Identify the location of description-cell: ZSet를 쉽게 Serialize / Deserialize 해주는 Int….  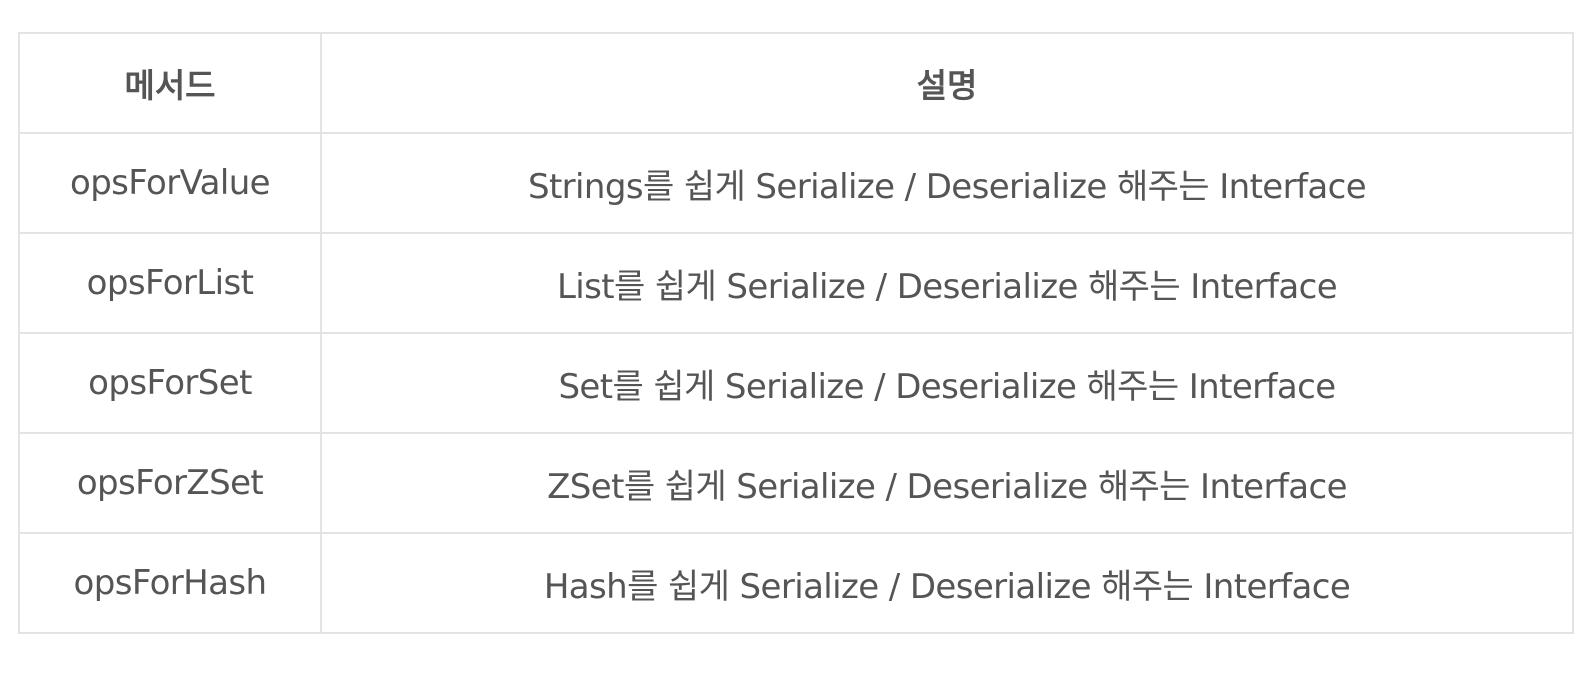
(947, 483).